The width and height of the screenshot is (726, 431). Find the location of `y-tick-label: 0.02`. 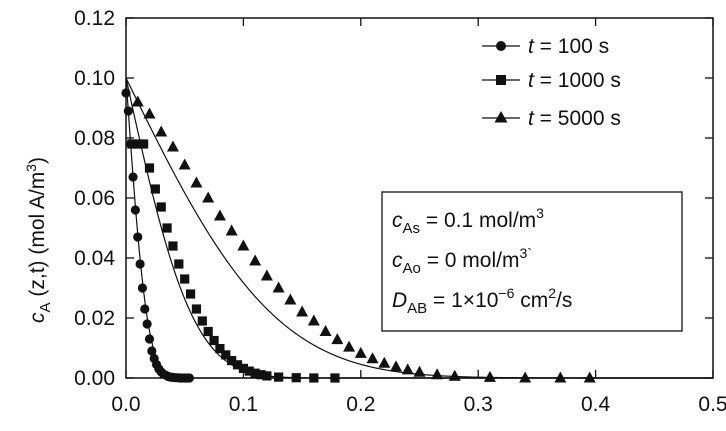

y-tick-label: 0.02 is located at coordinates (94, 318).